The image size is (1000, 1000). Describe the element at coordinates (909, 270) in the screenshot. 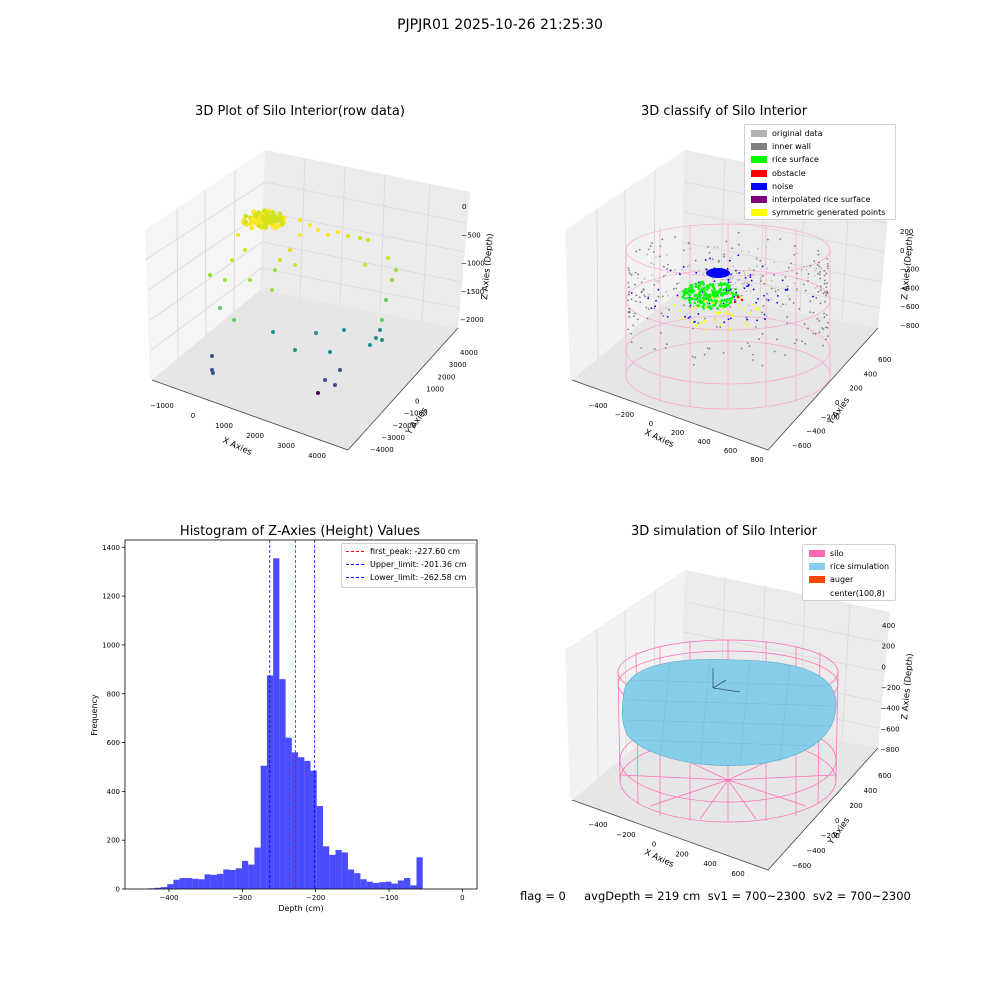

I see `chart2-z-tick: −200` at that location.